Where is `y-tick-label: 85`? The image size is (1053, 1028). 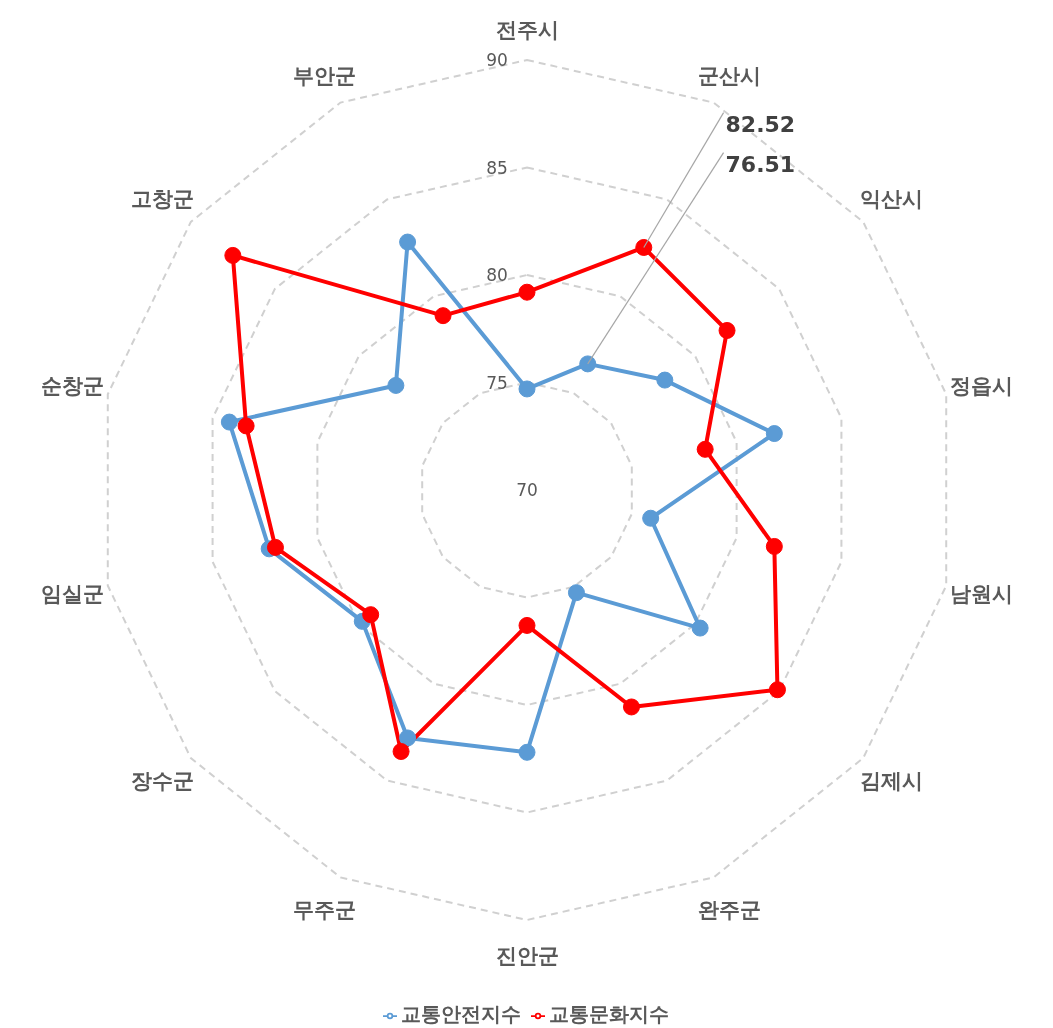 y-tick-label: 85 is located at coordinates (497, 167).